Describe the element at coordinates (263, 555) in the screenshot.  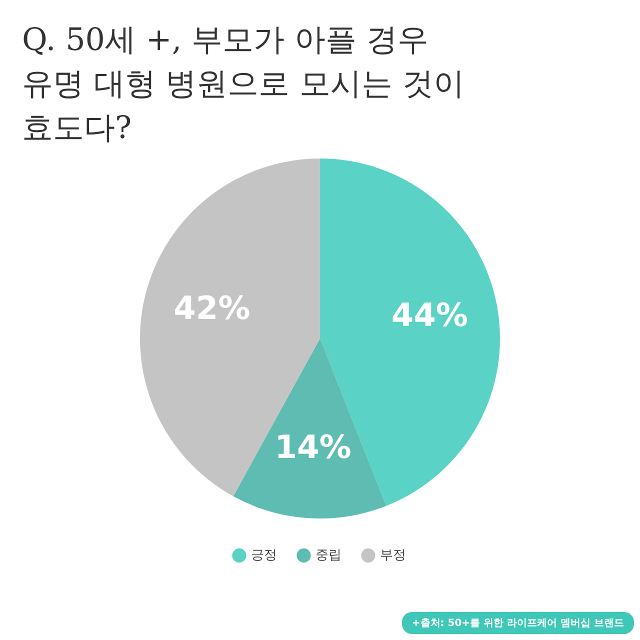
I see `legend-label: 긍정` at that location.